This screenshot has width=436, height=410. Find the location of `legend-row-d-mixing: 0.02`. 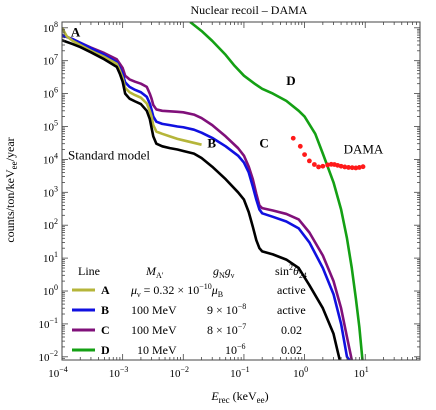

legend-row-d-mixing: 0.02 is located at coordinates (291, 350).